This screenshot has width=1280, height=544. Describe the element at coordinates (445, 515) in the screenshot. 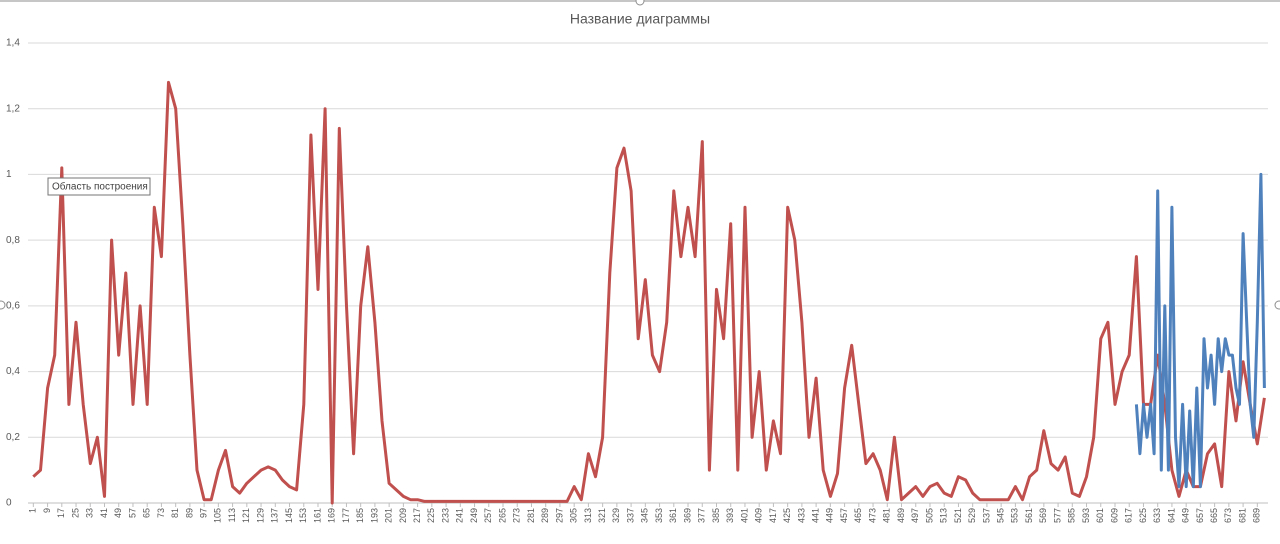

I see `x-tick-label: 233` at that location.